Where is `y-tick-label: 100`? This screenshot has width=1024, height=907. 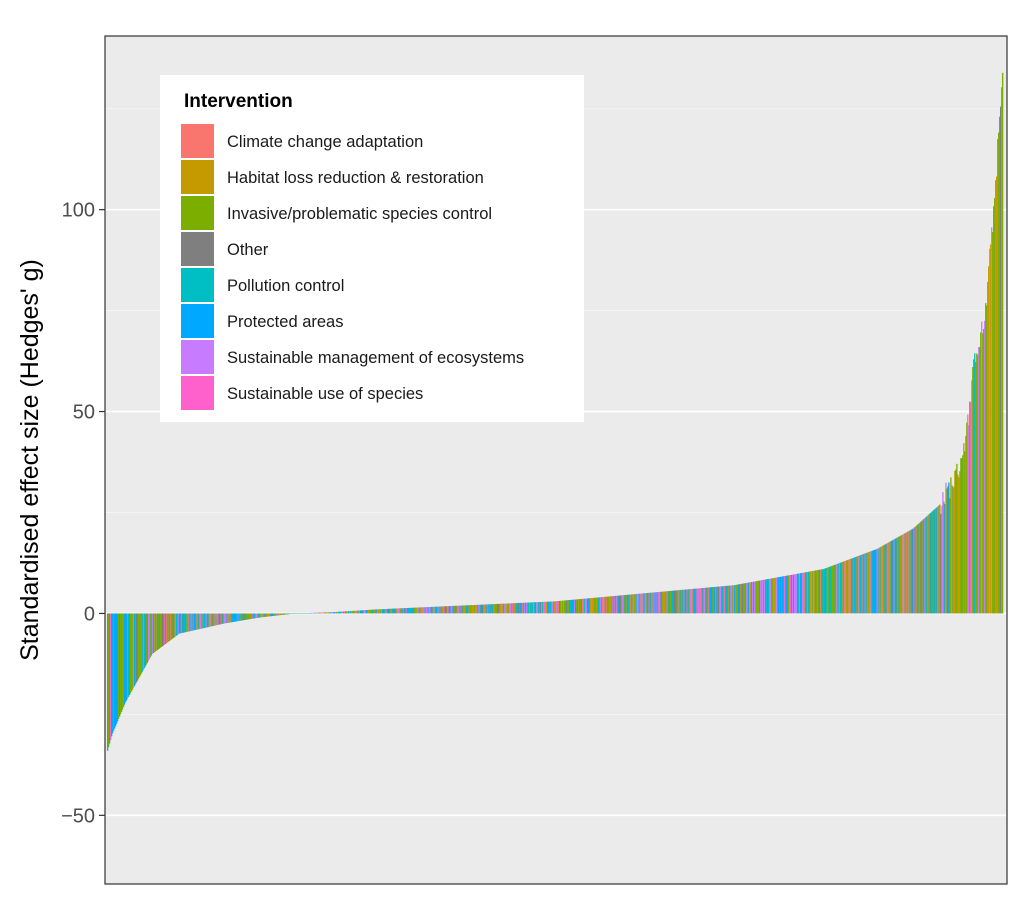 y-tick-label: 100 is located at coordinates (78, 211).